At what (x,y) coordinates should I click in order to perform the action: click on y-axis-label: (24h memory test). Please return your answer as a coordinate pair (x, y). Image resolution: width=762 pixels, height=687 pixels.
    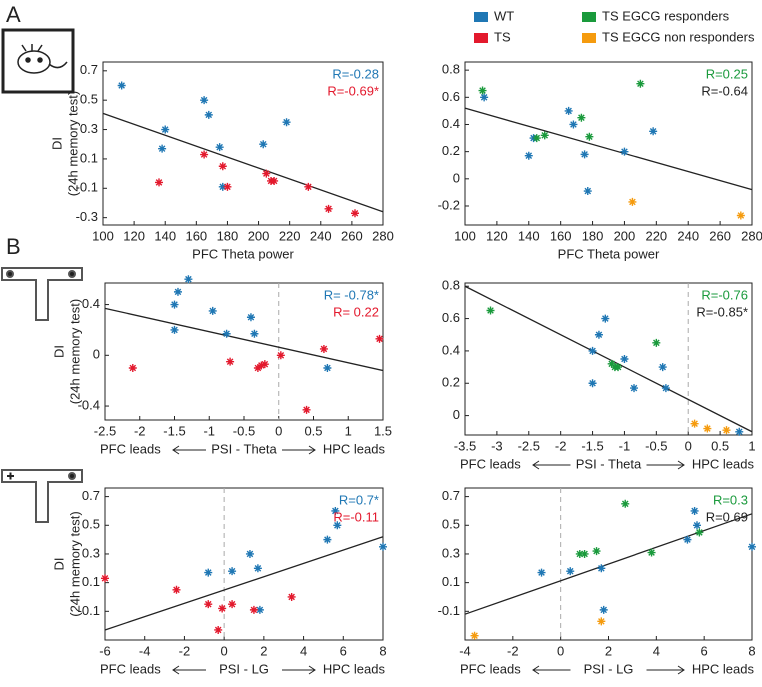
    Looking at the image, I should click on (74, 563).